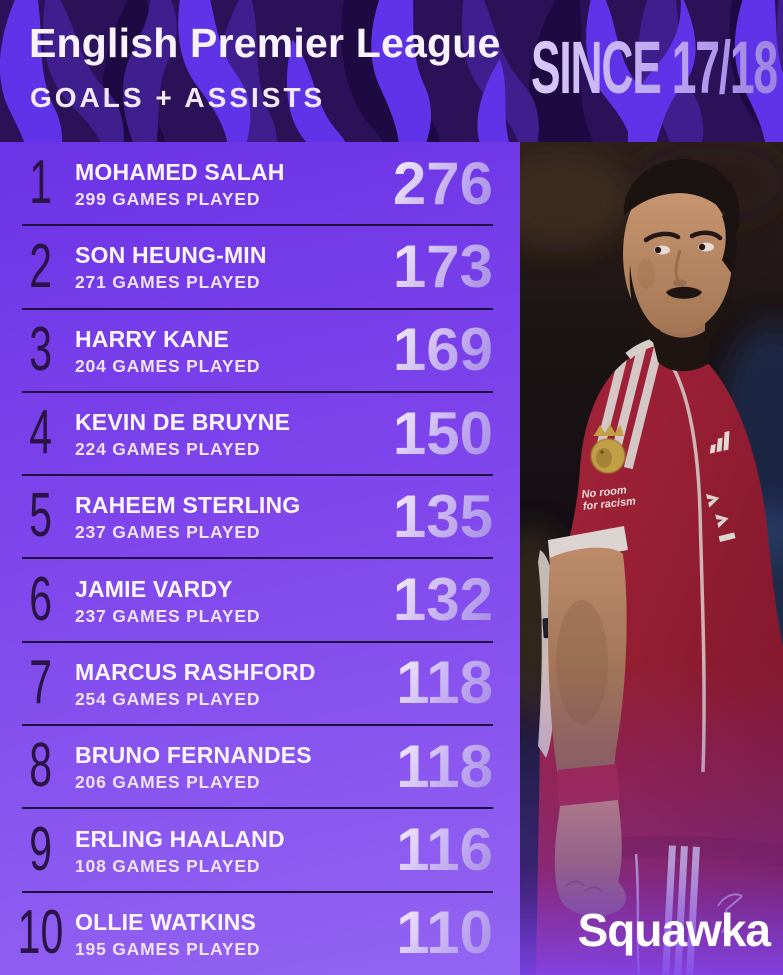 This screenshot has width=783, height=975. Describe the element at coordinates (180, 172) in the screenshot. I see `player-name: MOHAMED SALAH` at that location.